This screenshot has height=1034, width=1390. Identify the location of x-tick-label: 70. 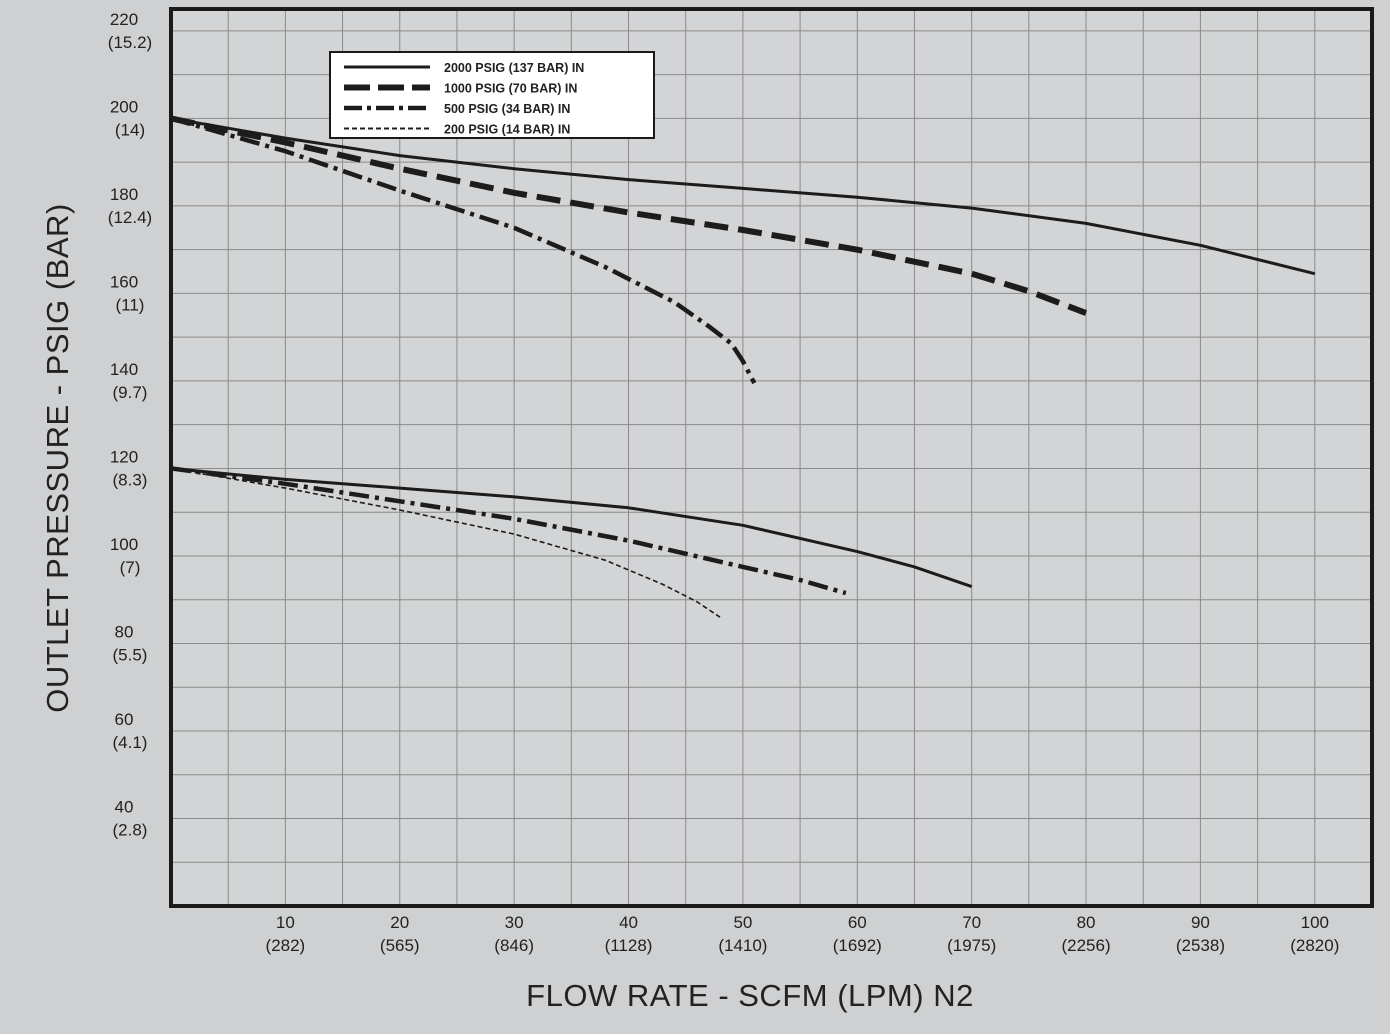
(971, 922).